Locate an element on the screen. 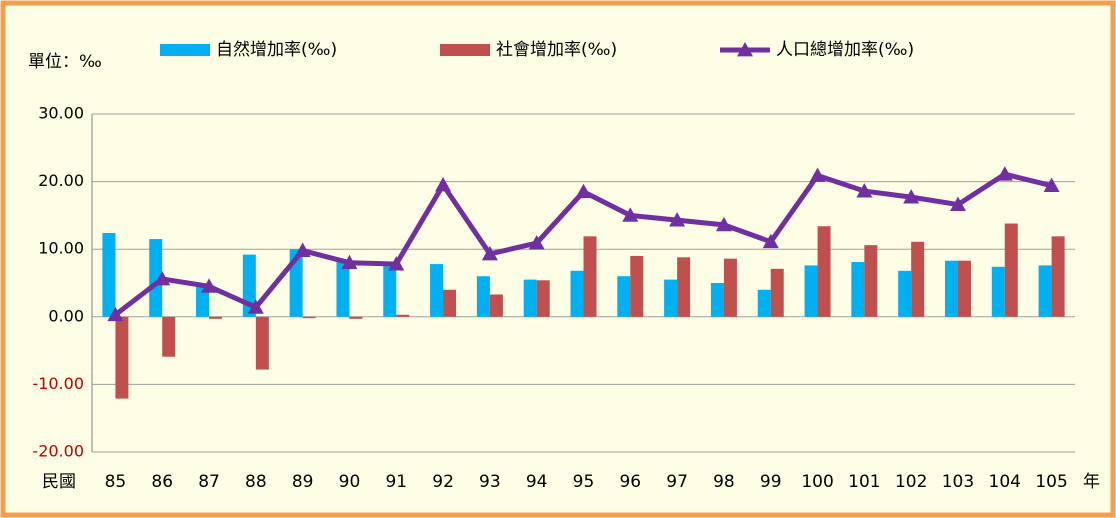  legend-label: 人口總增加率(‰) is located at coordinates (845, 50).